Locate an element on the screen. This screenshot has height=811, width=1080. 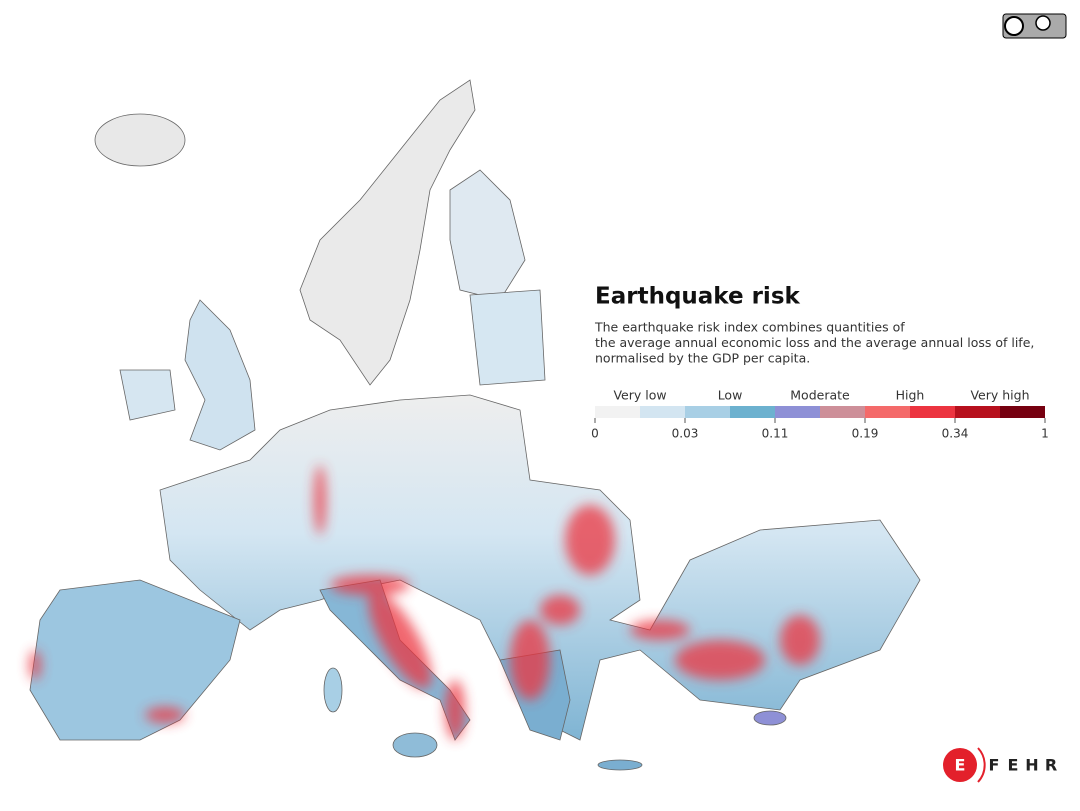
cyprus is located at coordinates (770, 718).